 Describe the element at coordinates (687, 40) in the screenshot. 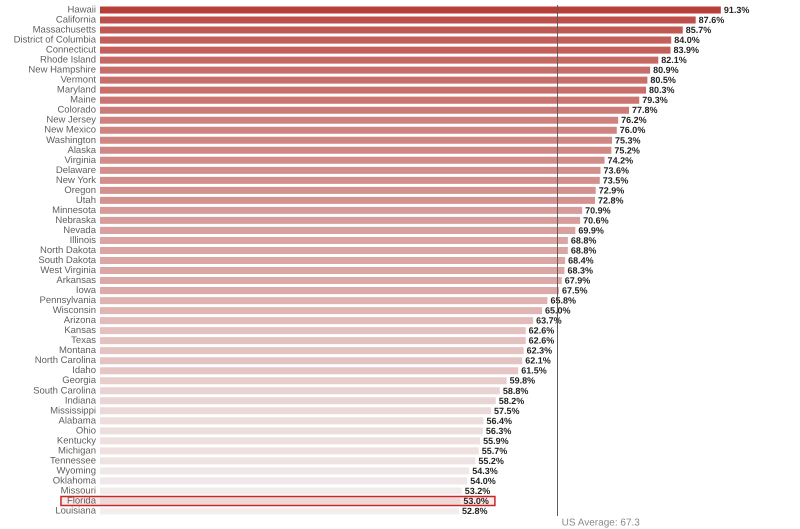

I see `data-label: 84.0%` at that location.